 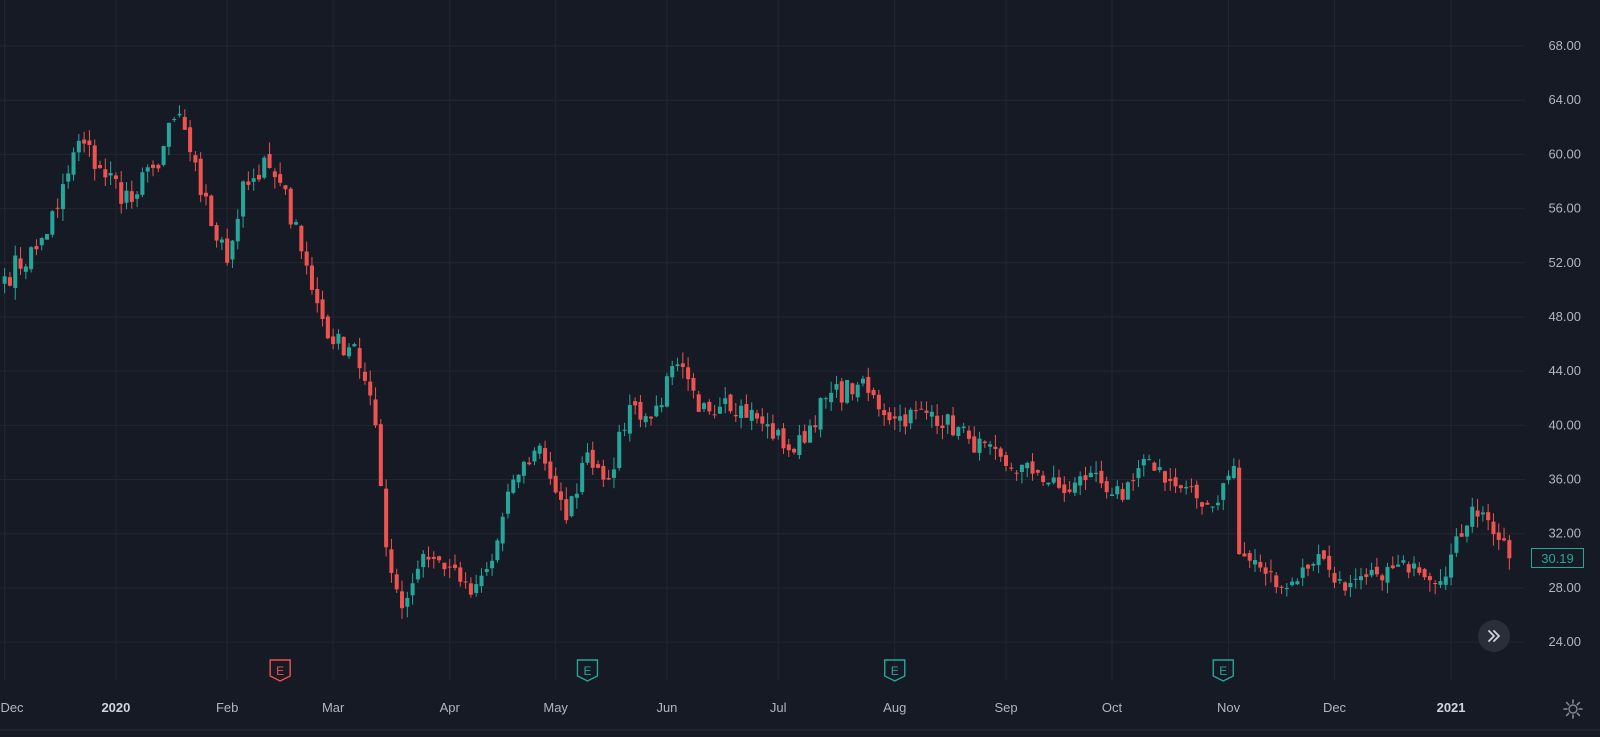 I want to click on time-tick-label: May, so click(x=555, y=707).